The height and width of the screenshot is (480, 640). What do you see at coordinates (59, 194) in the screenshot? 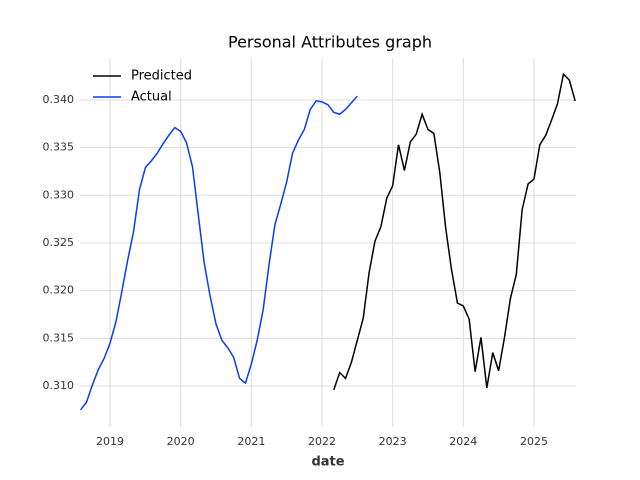
I see `y-tick-label: 0.330` at bounding box center [59, 194].